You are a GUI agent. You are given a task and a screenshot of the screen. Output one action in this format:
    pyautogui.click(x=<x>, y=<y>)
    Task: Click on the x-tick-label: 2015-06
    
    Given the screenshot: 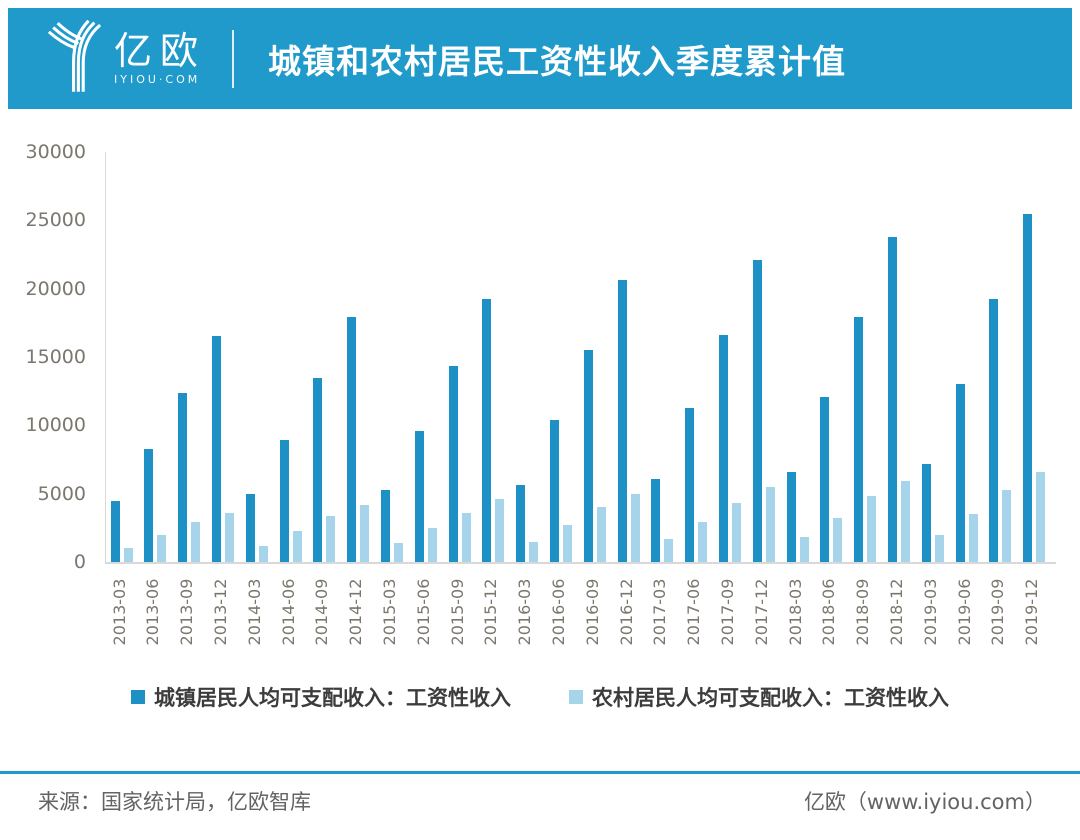 What is the action you would take?
    pyautogui.click(x=423, y=612)
    